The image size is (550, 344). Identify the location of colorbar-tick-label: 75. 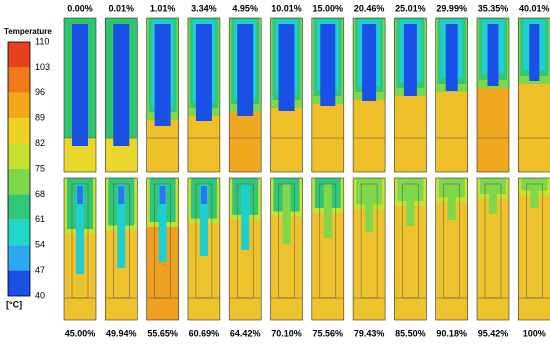
(40, 168).